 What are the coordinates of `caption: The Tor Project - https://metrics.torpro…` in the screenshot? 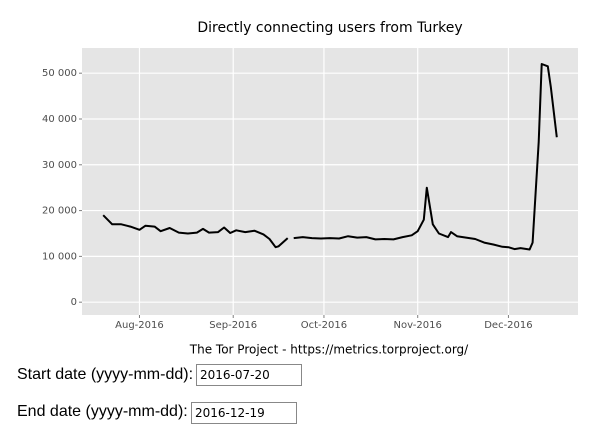 It's located at (329, 350).